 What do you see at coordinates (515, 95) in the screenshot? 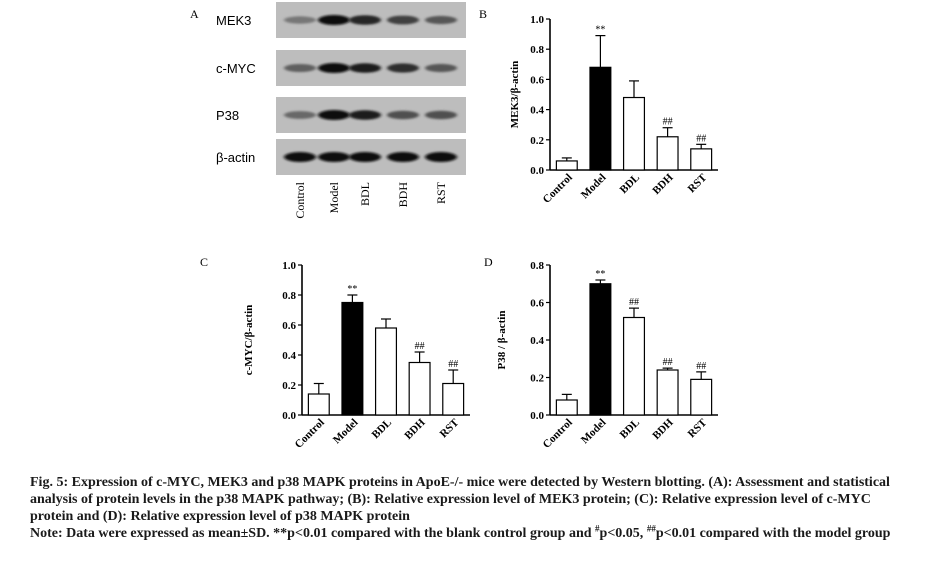
I see `chart-b-y-axis-title: MEK3/β-actin` at bounding box center [515, 95].